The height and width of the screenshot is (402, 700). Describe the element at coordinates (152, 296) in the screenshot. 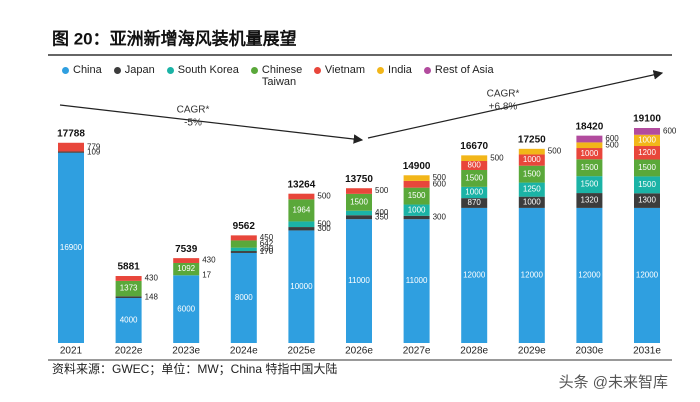

I see `data-label: 148` at that location.